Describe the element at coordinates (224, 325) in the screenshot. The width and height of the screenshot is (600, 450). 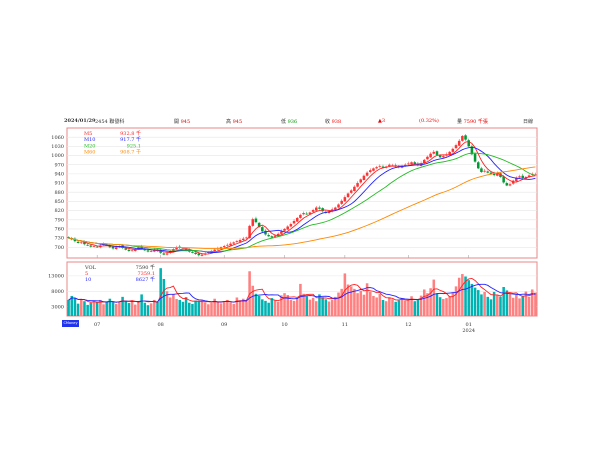
I see `x-tick-label: 09` at that location.